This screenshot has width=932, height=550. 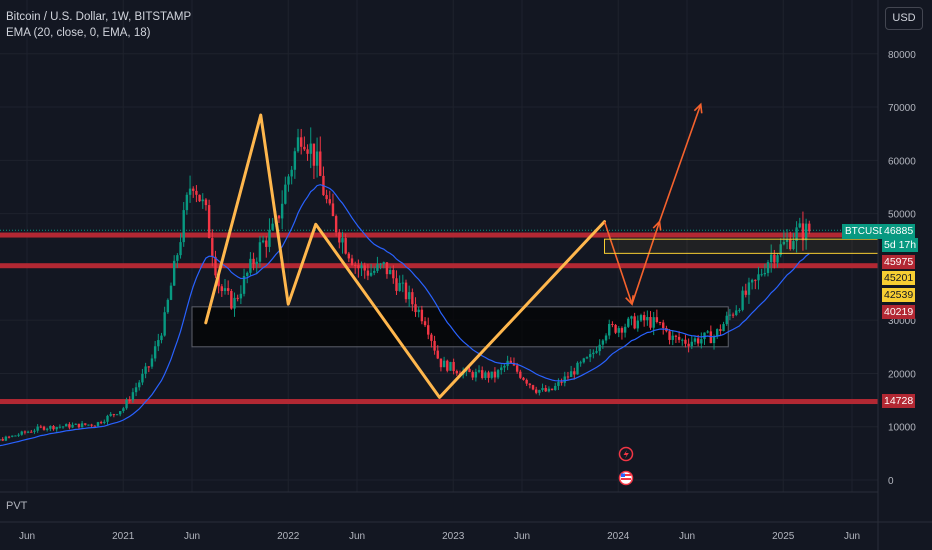 I want to click on level-tag-14728: 14728, so click(x=899, y=401).